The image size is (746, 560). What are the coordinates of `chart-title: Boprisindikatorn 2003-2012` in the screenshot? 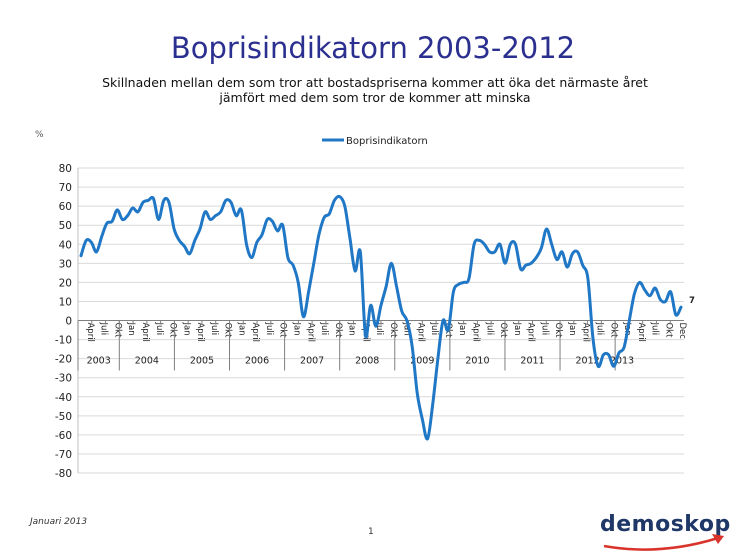 It's located at (373, 48).